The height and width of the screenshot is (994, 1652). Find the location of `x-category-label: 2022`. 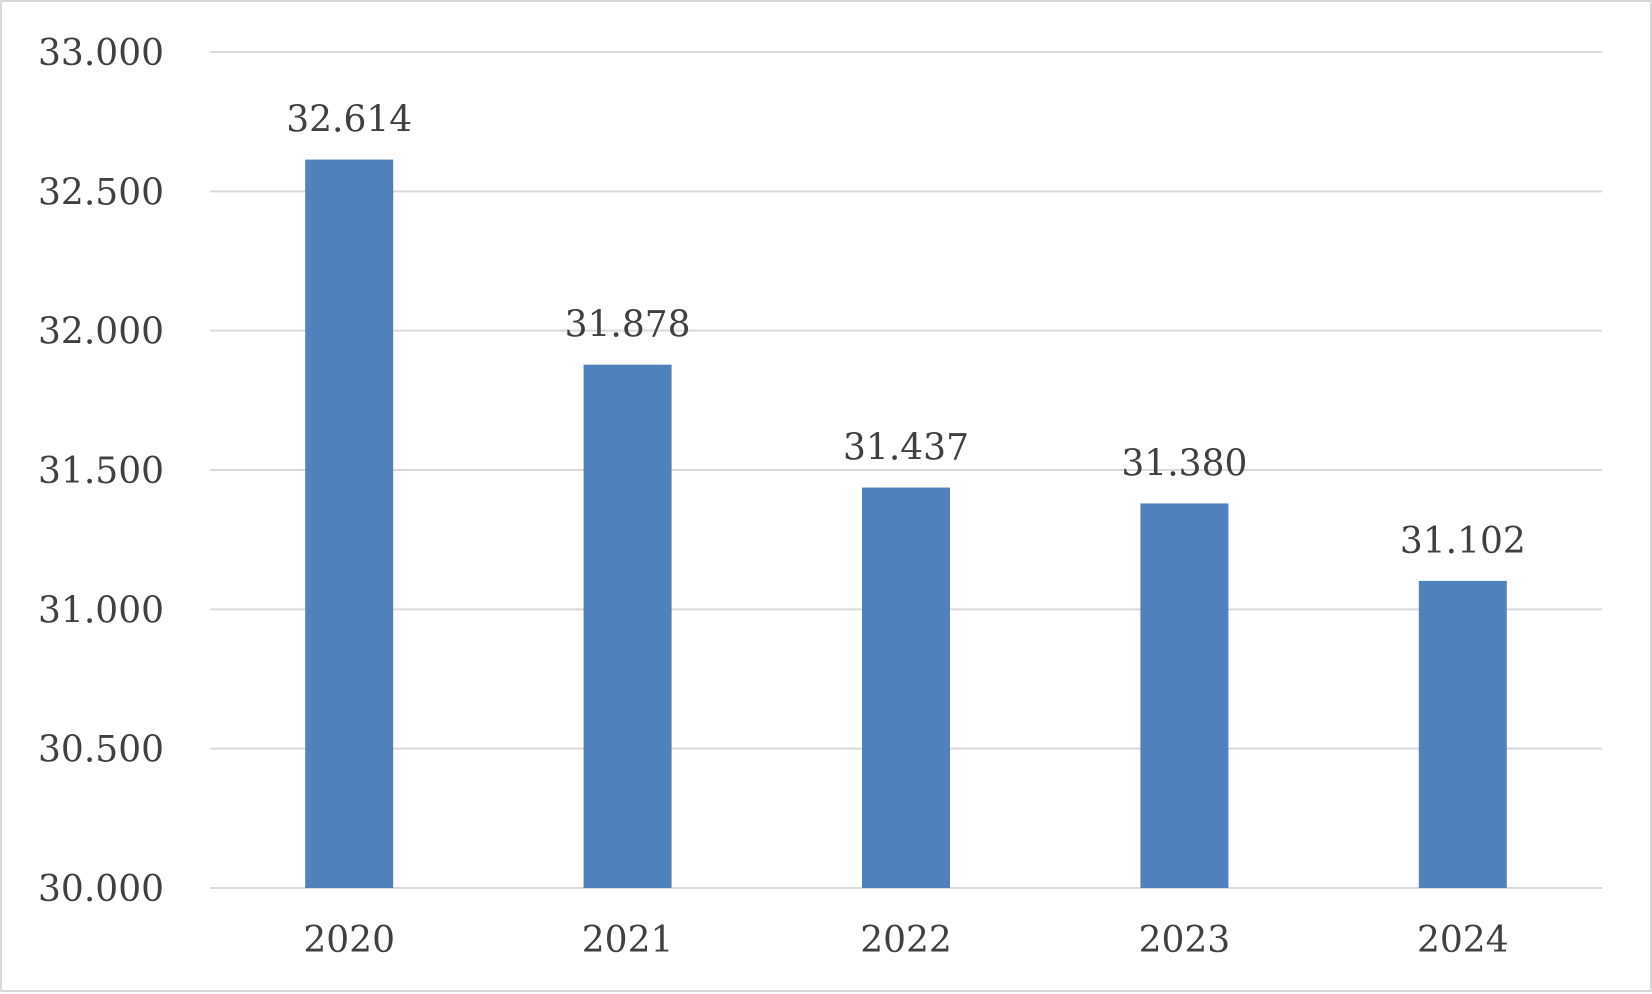

x-category-label: 2022 is located at coordinates (906, 940).